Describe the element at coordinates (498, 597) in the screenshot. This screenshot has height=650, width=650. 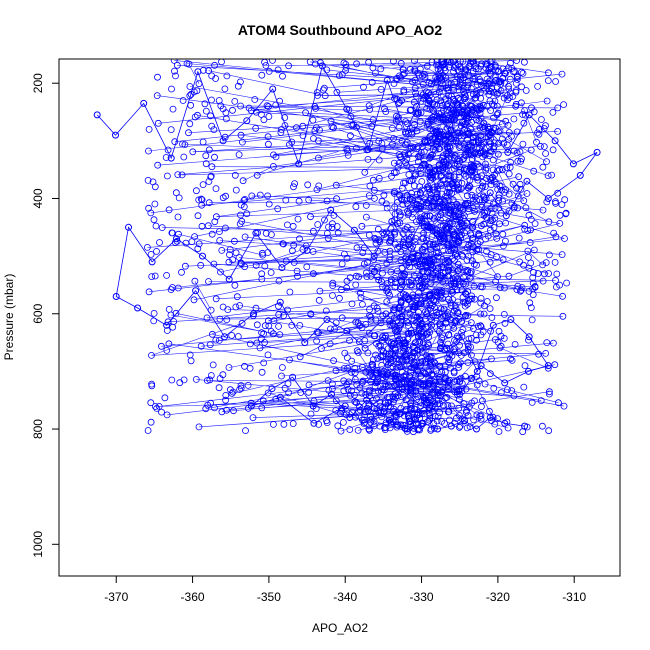
I see `x-tick-label: -320` at that location.